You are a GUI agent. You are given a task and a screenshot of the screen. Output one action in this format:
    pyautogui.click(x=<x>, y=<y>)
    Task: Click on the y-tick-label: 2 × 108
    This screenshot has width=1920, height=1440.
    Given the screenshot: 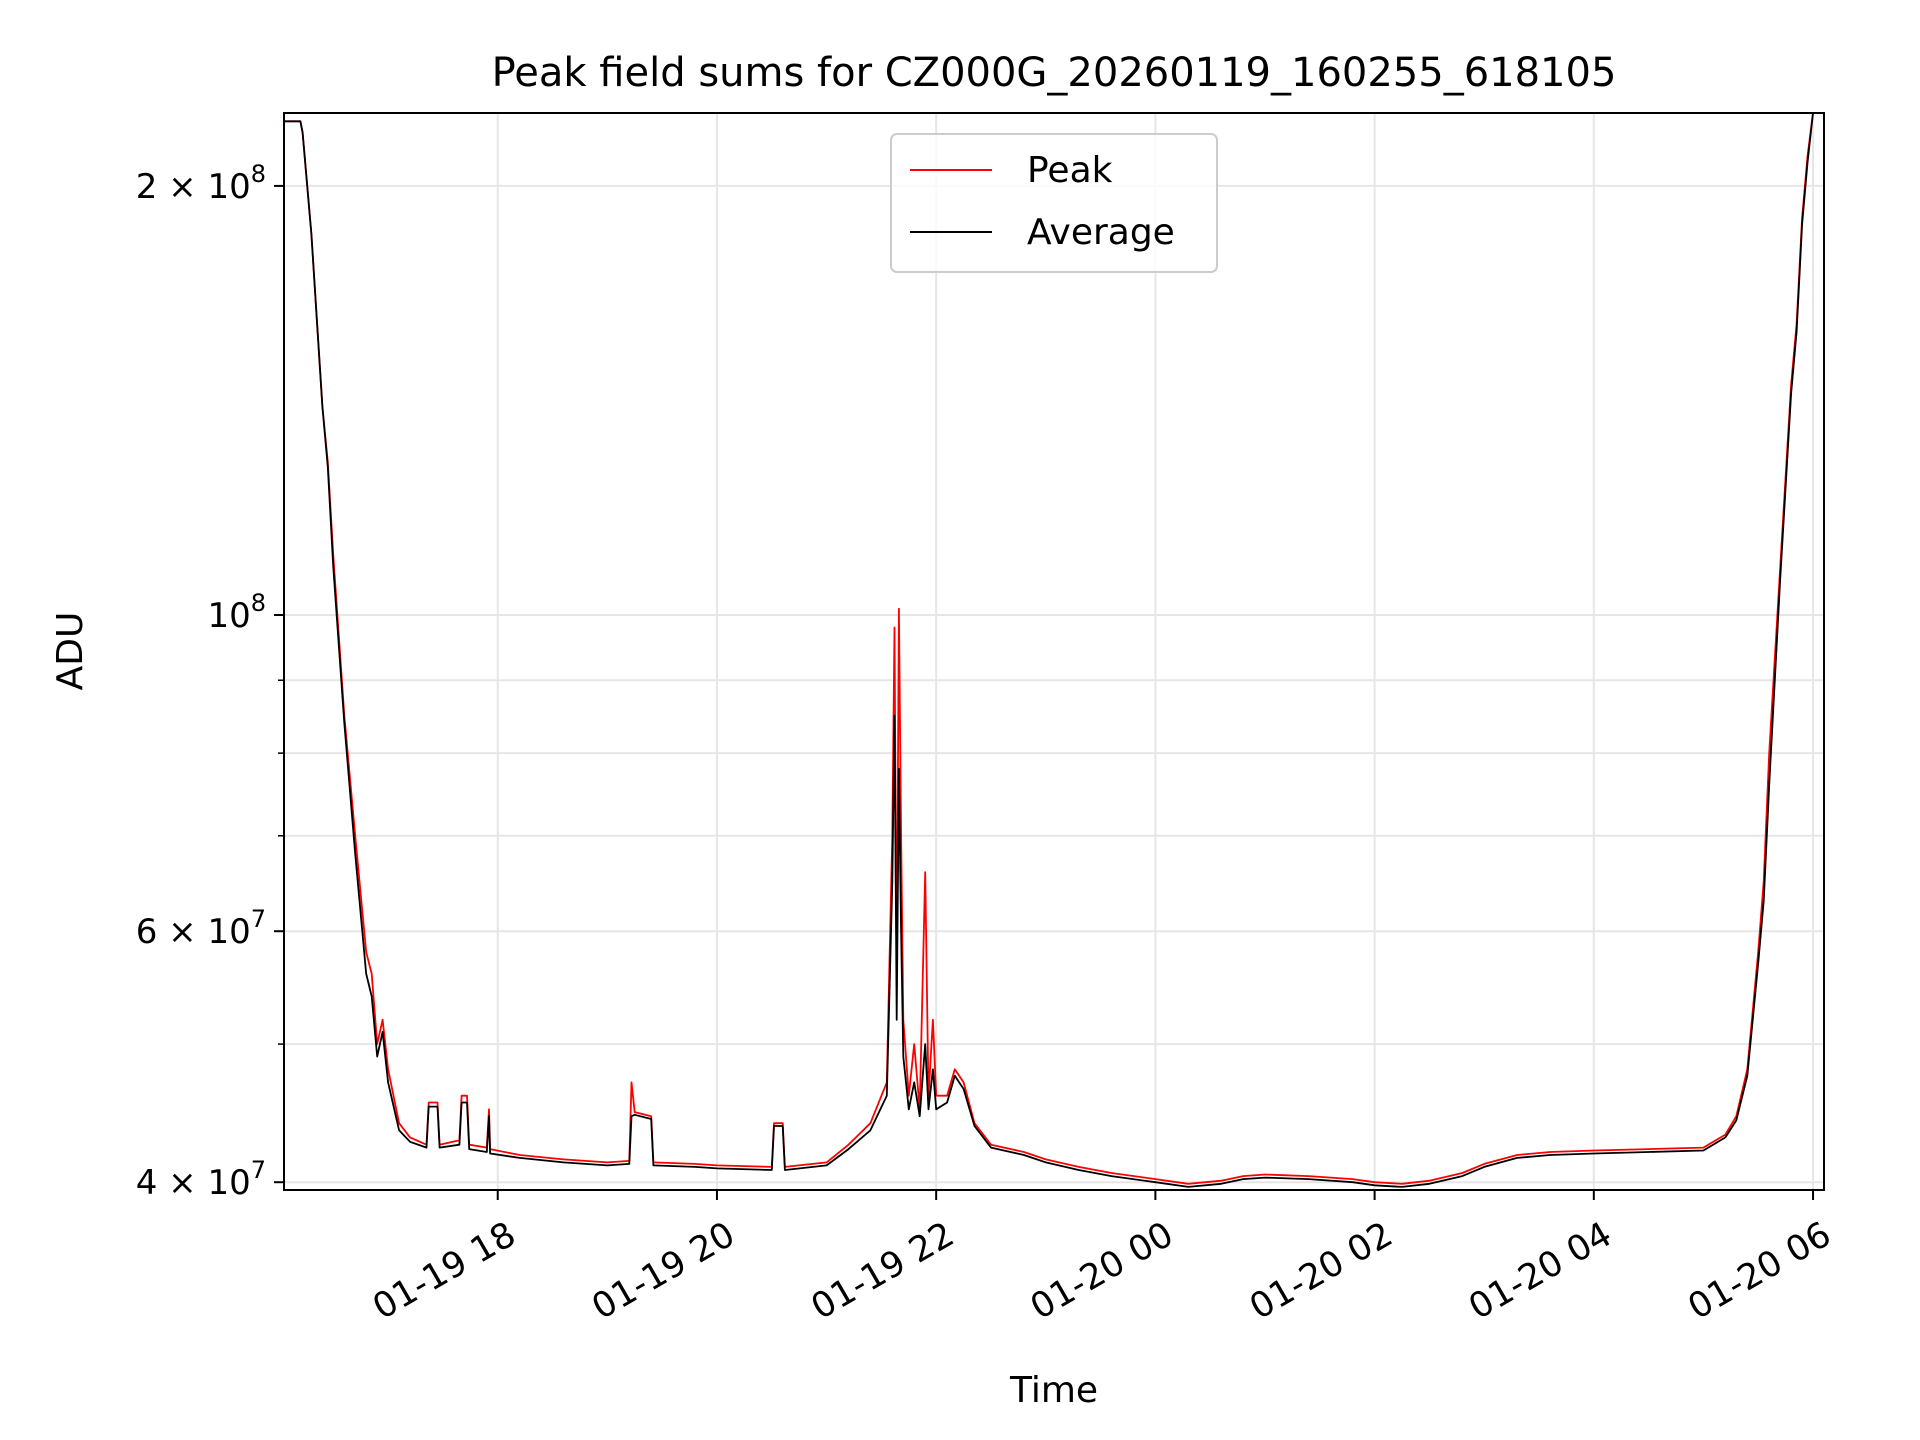 What is the action you would take?
    pyautogui.click(x=201, y=183)
    